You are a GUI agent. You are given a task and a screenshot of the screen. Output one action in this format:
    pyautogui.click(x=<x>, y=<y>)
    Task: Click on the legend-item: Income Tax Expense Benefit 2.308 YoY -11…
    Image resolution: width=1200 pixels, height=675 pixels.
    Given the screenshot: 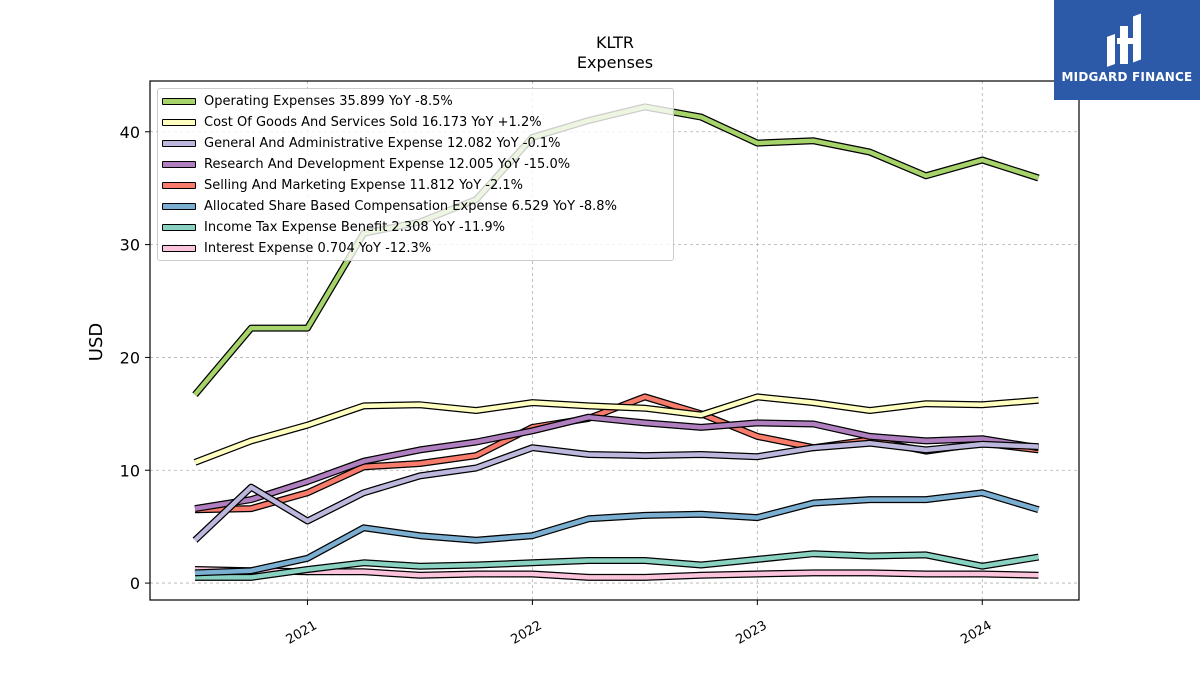 What is the action you would take?
    pyautogui.click(x=415, y=227)
    